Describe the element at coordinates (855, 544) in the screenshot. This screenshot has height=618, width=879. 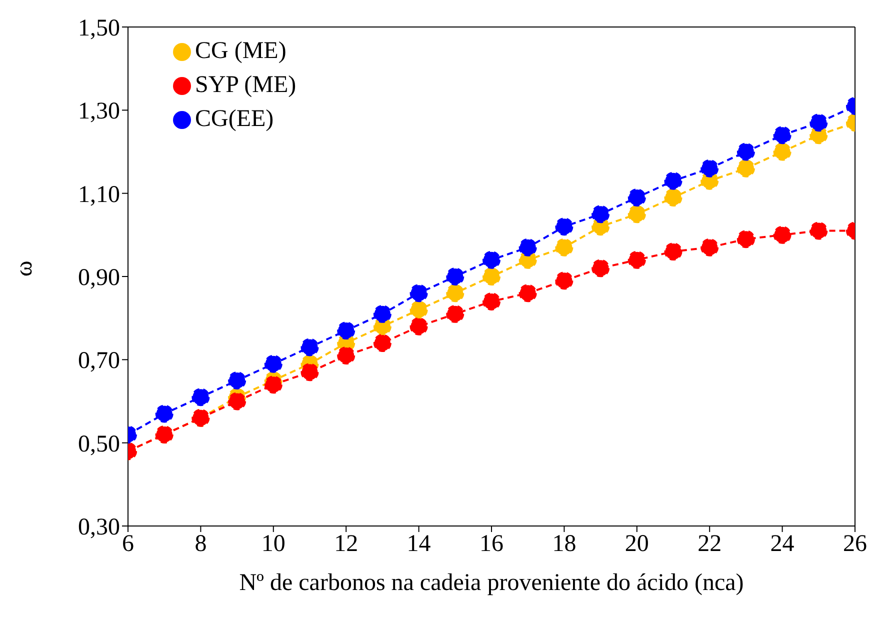
I see `x-tick-label: 26` at that location.